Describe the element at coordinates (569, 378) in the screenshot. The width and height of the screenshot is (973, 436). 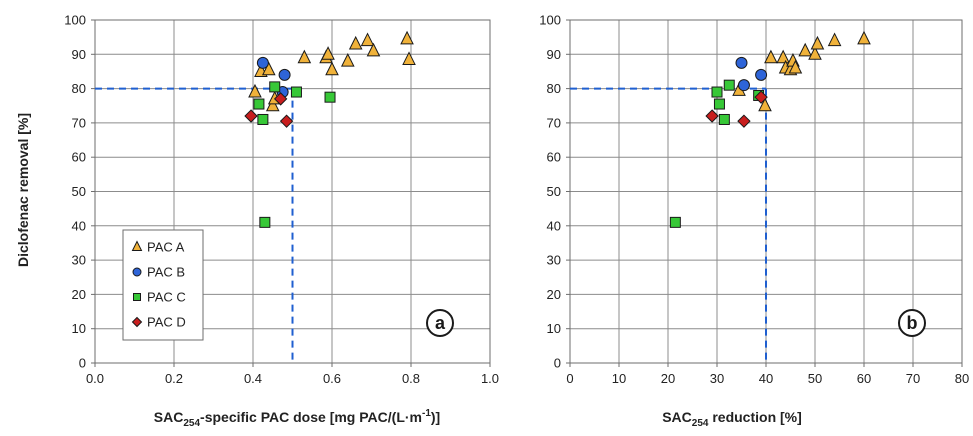
I see `x-tick-label: 0` at that location.